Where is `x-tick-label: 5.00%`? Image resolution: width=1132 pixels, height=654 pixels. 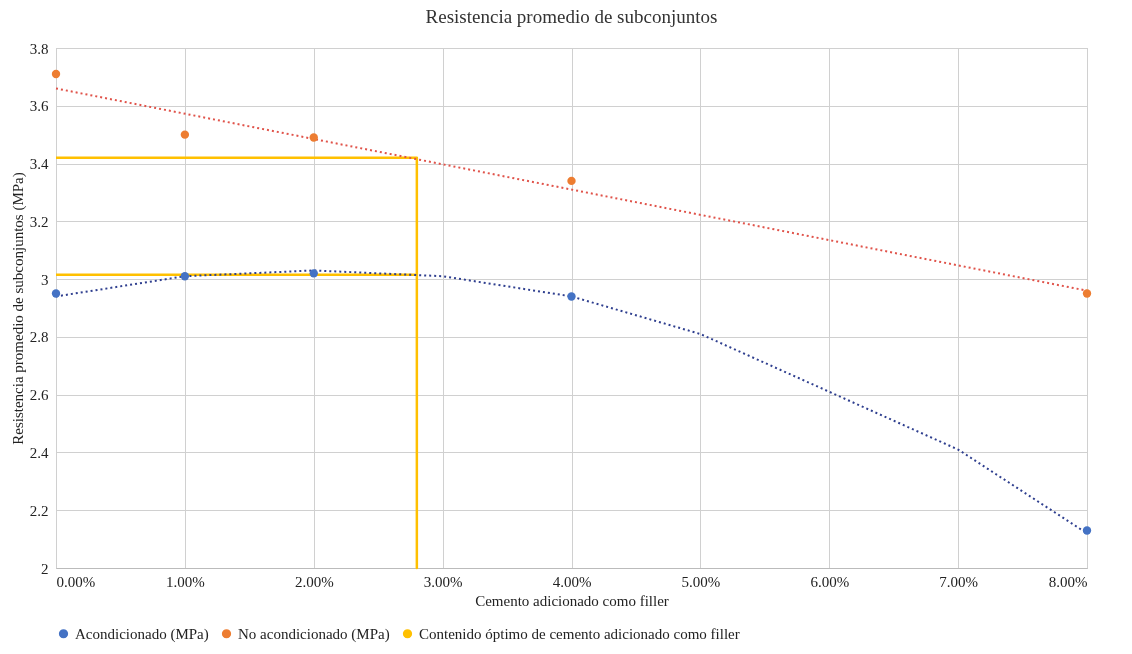 x-tick-label: 5.00% is located at coordinates (701, 581).